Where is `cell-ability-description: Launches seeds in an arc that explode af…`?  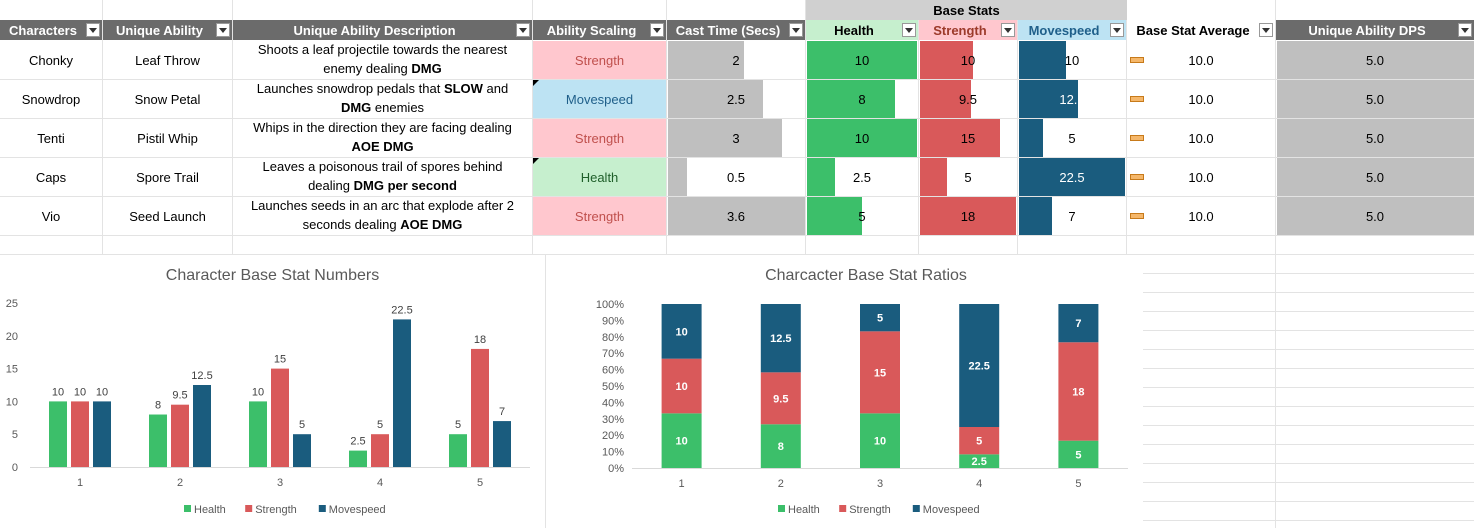 cell-ability-description: Launches seeds in an arc that explode af… is located at coordinates (382, 215).